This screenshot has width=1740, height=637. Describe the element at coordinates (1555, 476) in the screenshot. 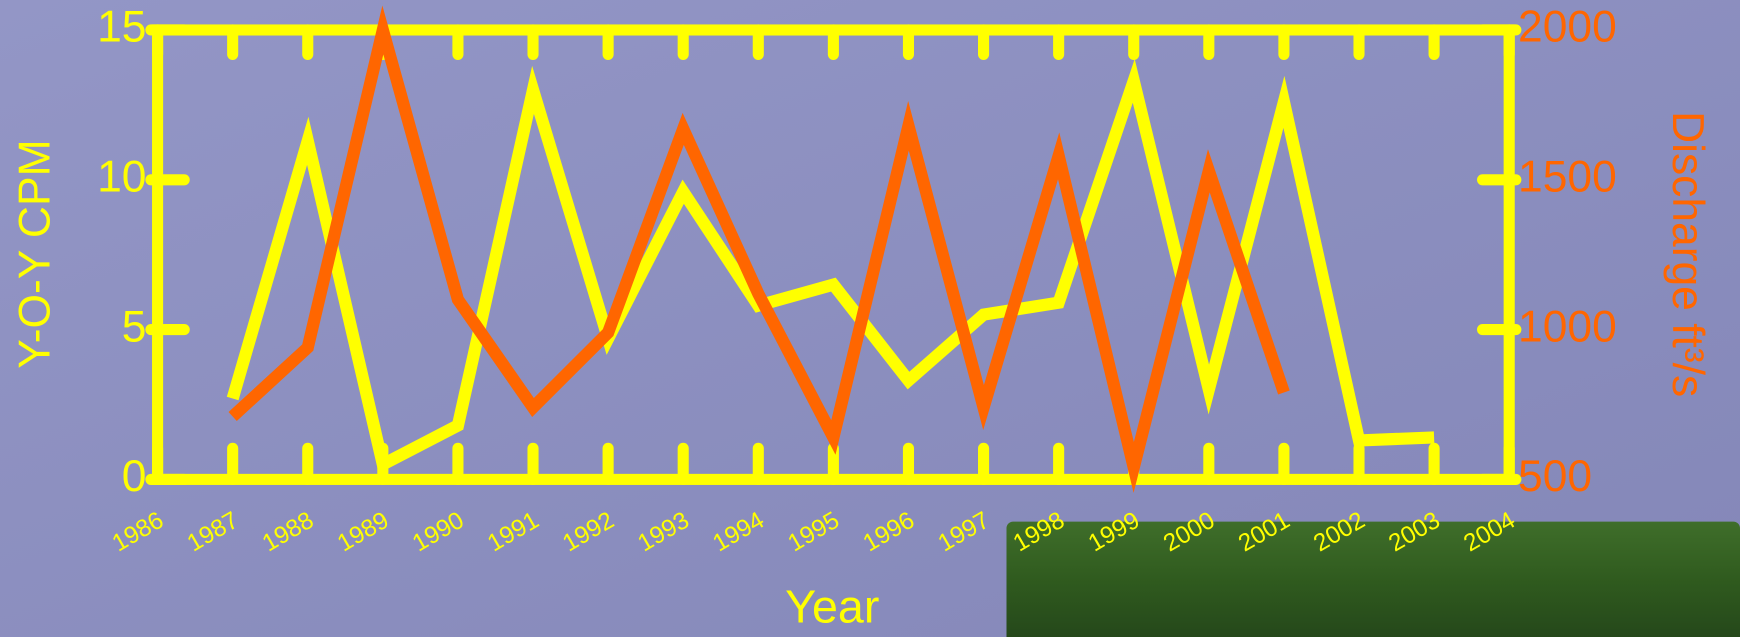

I see `y2-tick-label: 500` at that location.